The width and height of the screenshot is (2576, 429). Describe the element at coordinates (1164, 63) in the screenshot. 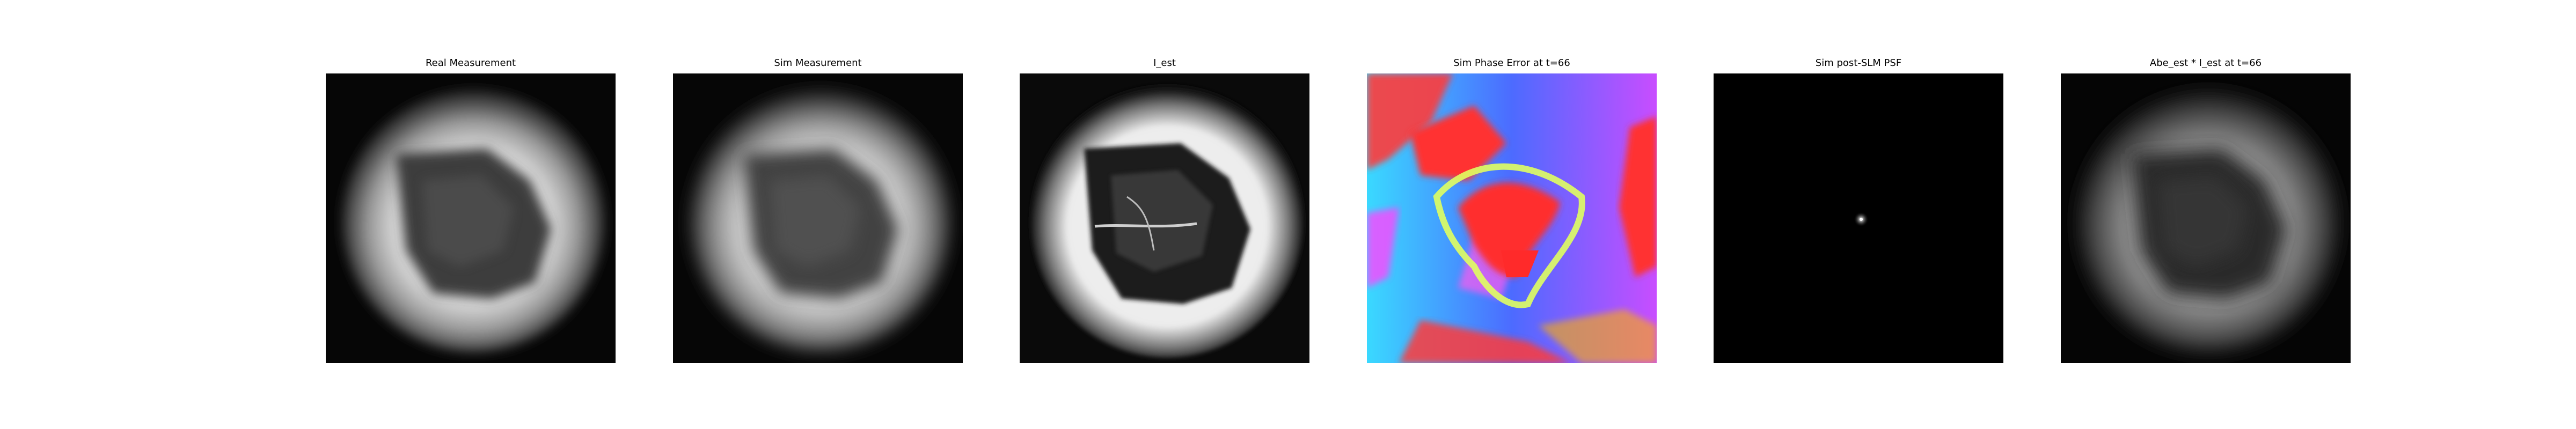

I see `panel-title: I_est` at that location.